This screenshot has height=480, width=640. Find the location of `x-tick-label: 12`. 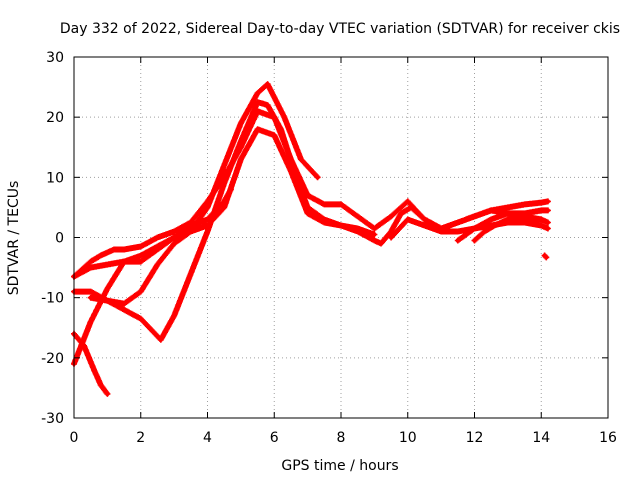

x-tick-label: 12 is located at coordinates (475, 438).